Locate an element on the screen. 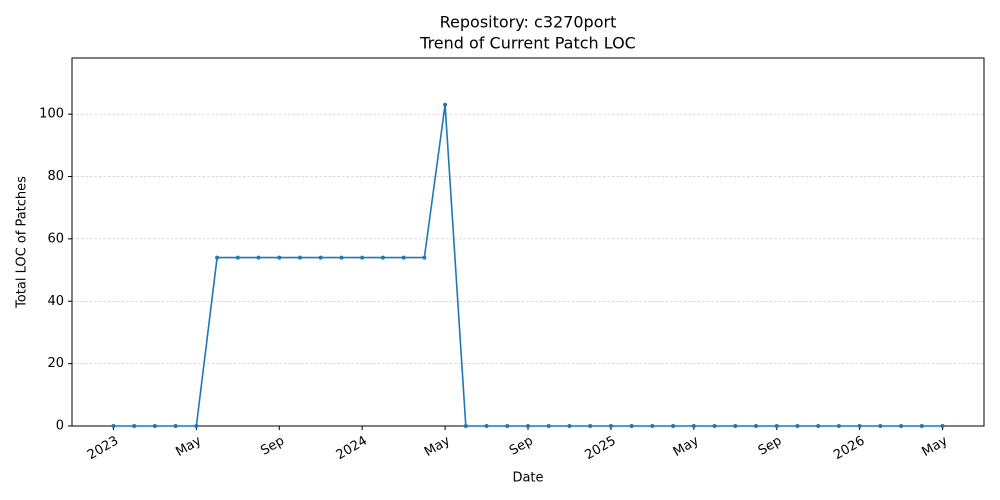 The image size is (1000, 500). y-tick-label: 0 is located at coordinates (60, 426).